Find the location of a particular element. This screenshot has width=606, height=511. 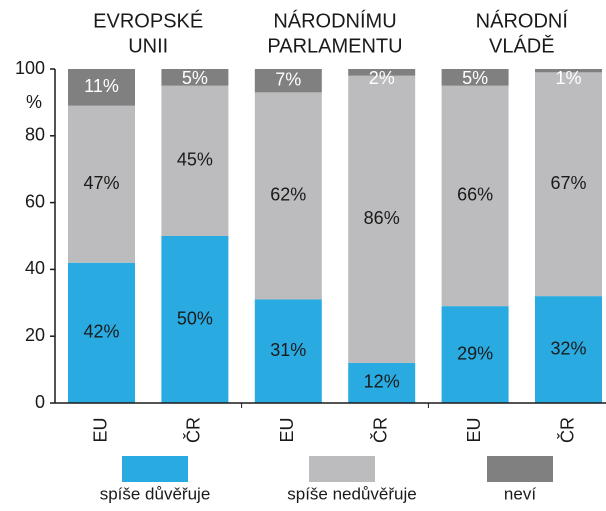

value-label: 50% is located at coordinates (195, 318).